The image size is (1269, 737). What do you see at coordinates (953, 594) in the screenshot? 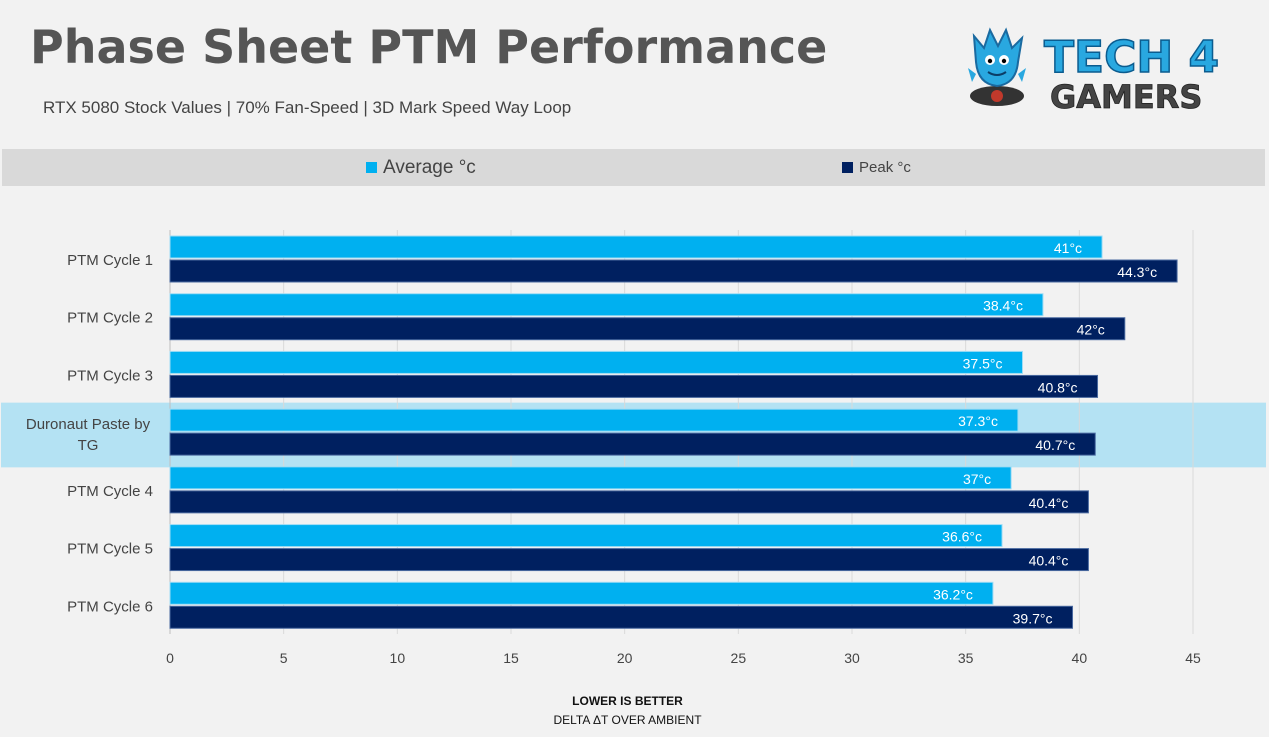
I see `data-label: 36.2°c` at bounding box center [953, 594].